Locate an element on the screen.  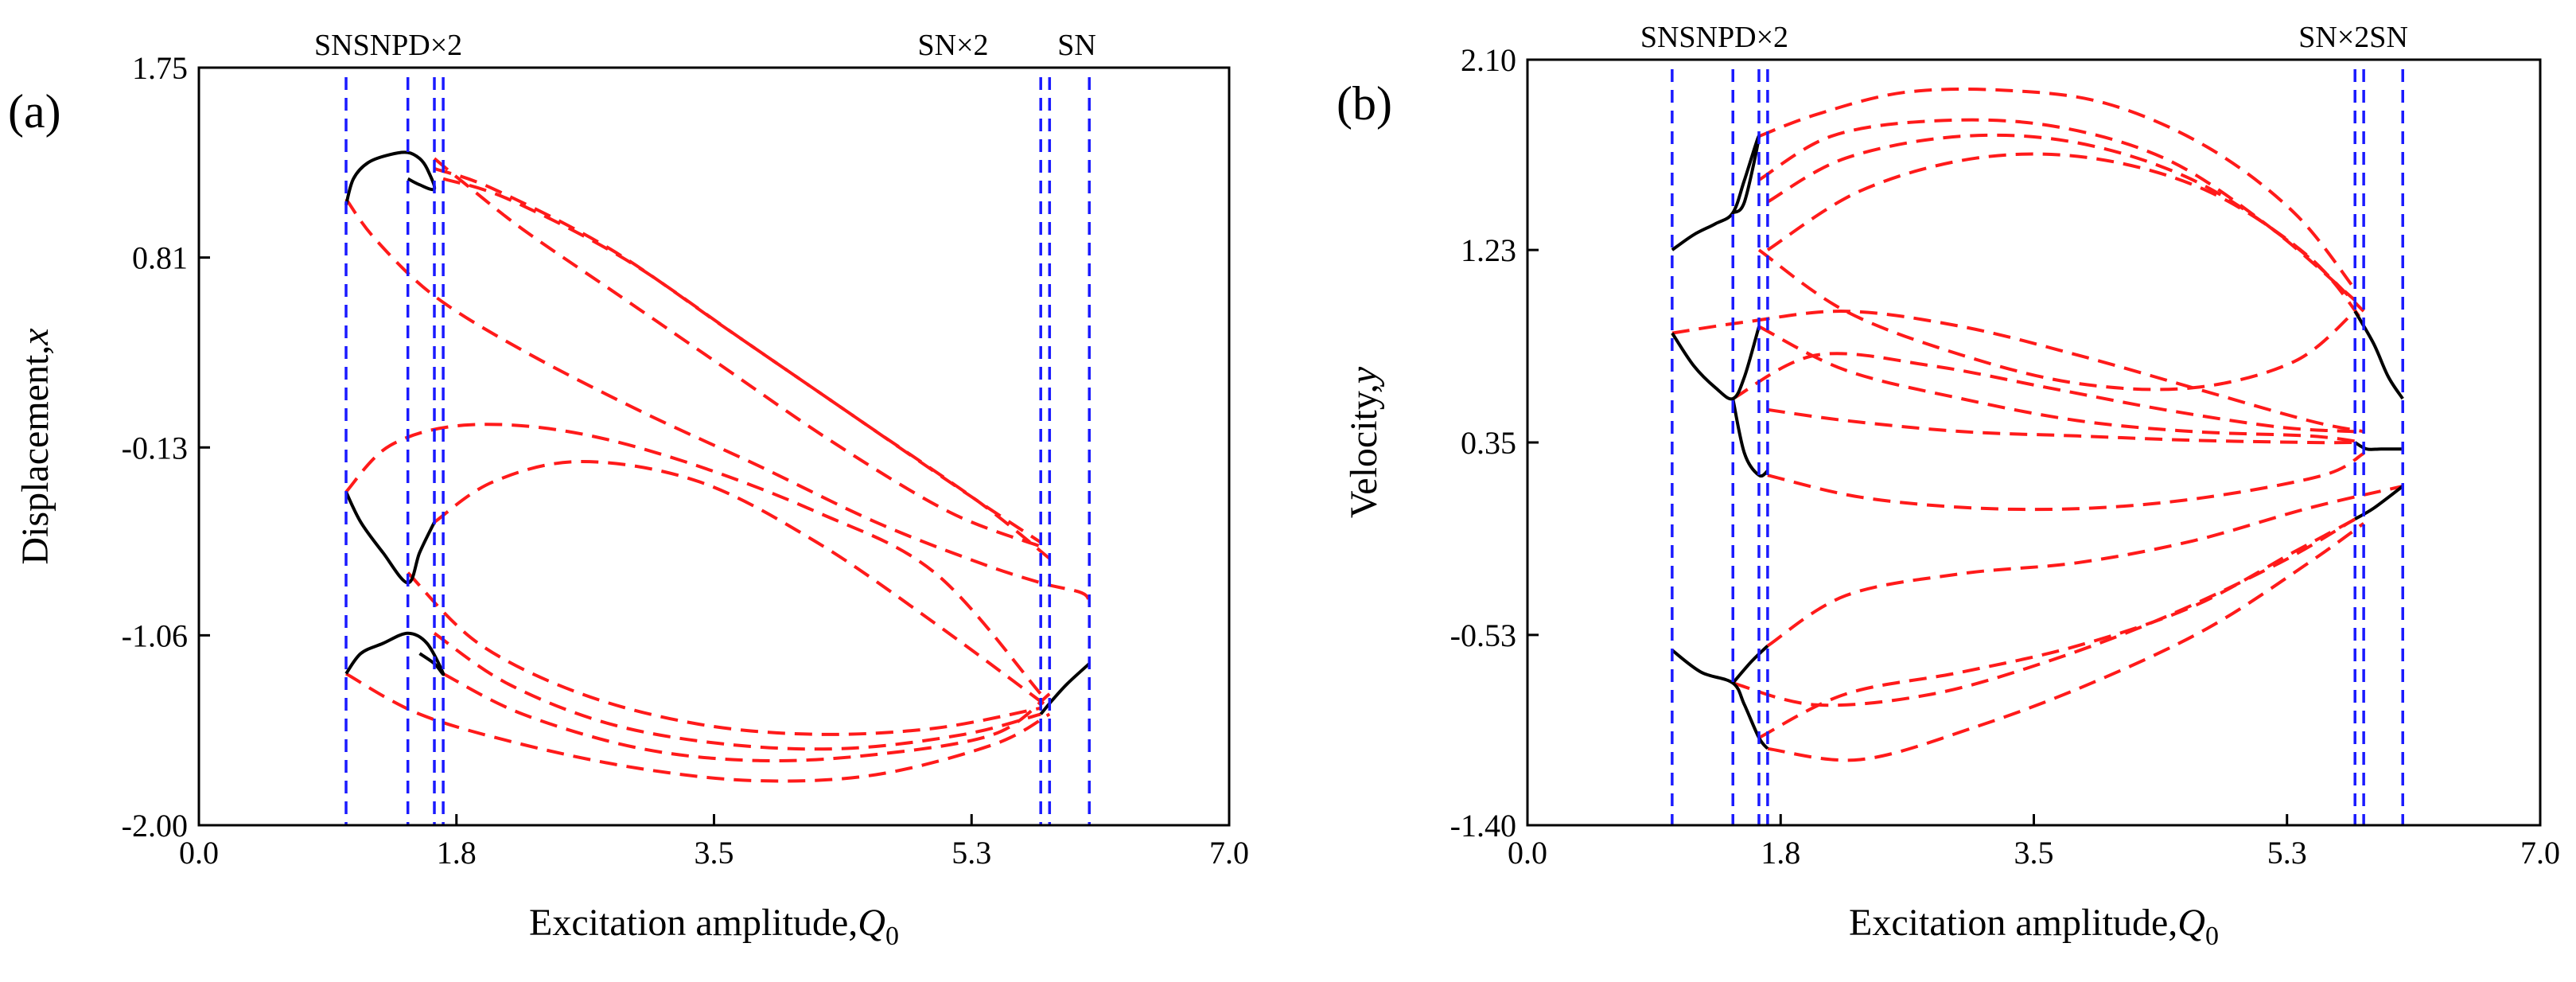
bifurcation-annotation: SN is located at coordinates (1077, 45).